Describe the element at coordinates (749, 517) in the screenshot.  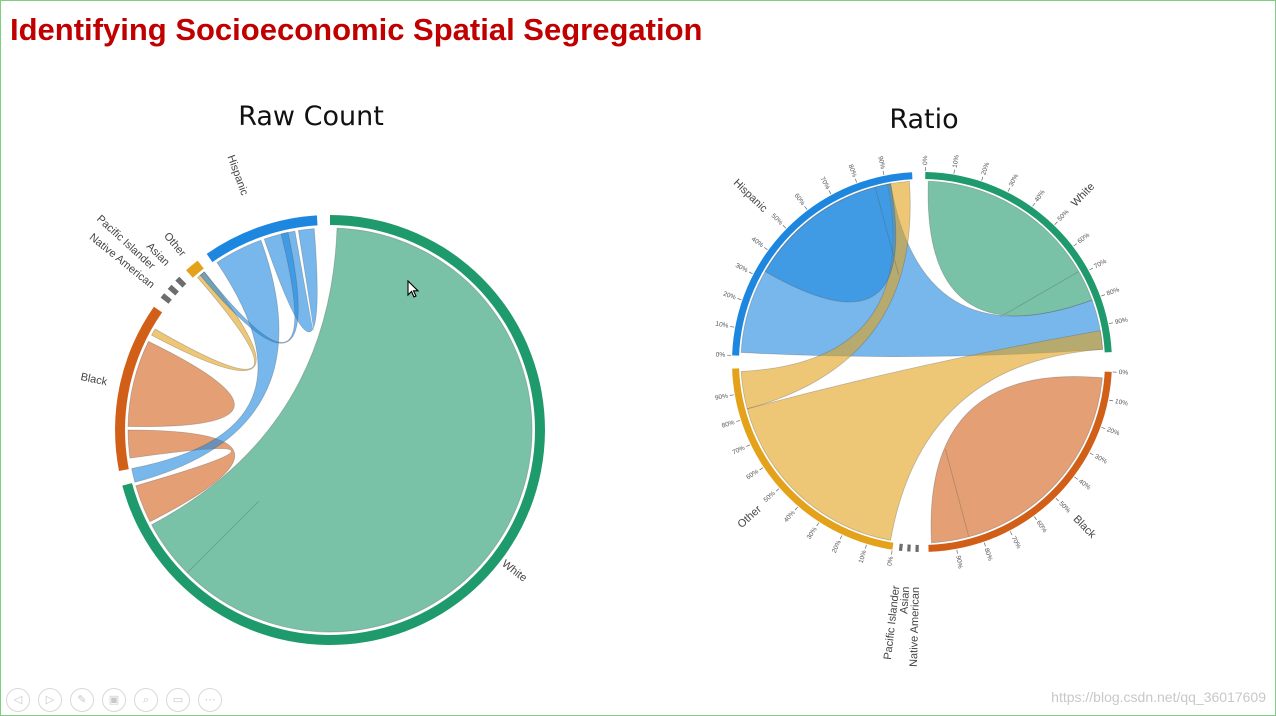
I see `ratio-label-other: Other` at that location.